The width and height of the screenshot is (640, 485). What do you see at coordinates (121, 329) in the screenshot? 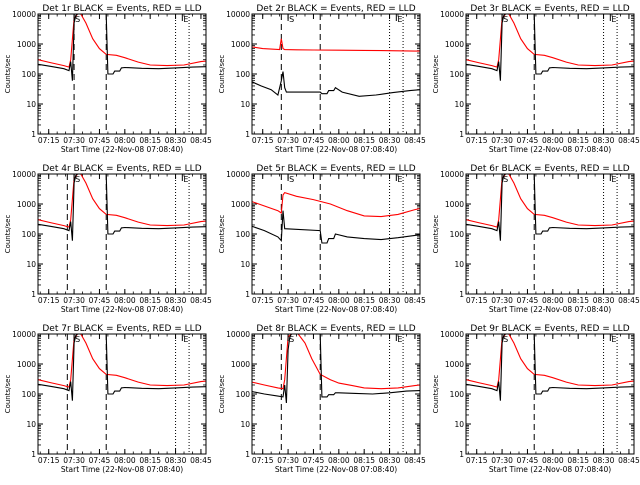
I see `panel-title: Det 7r BLACK = Events, RED = LLD` at bounding box center [121, 329].